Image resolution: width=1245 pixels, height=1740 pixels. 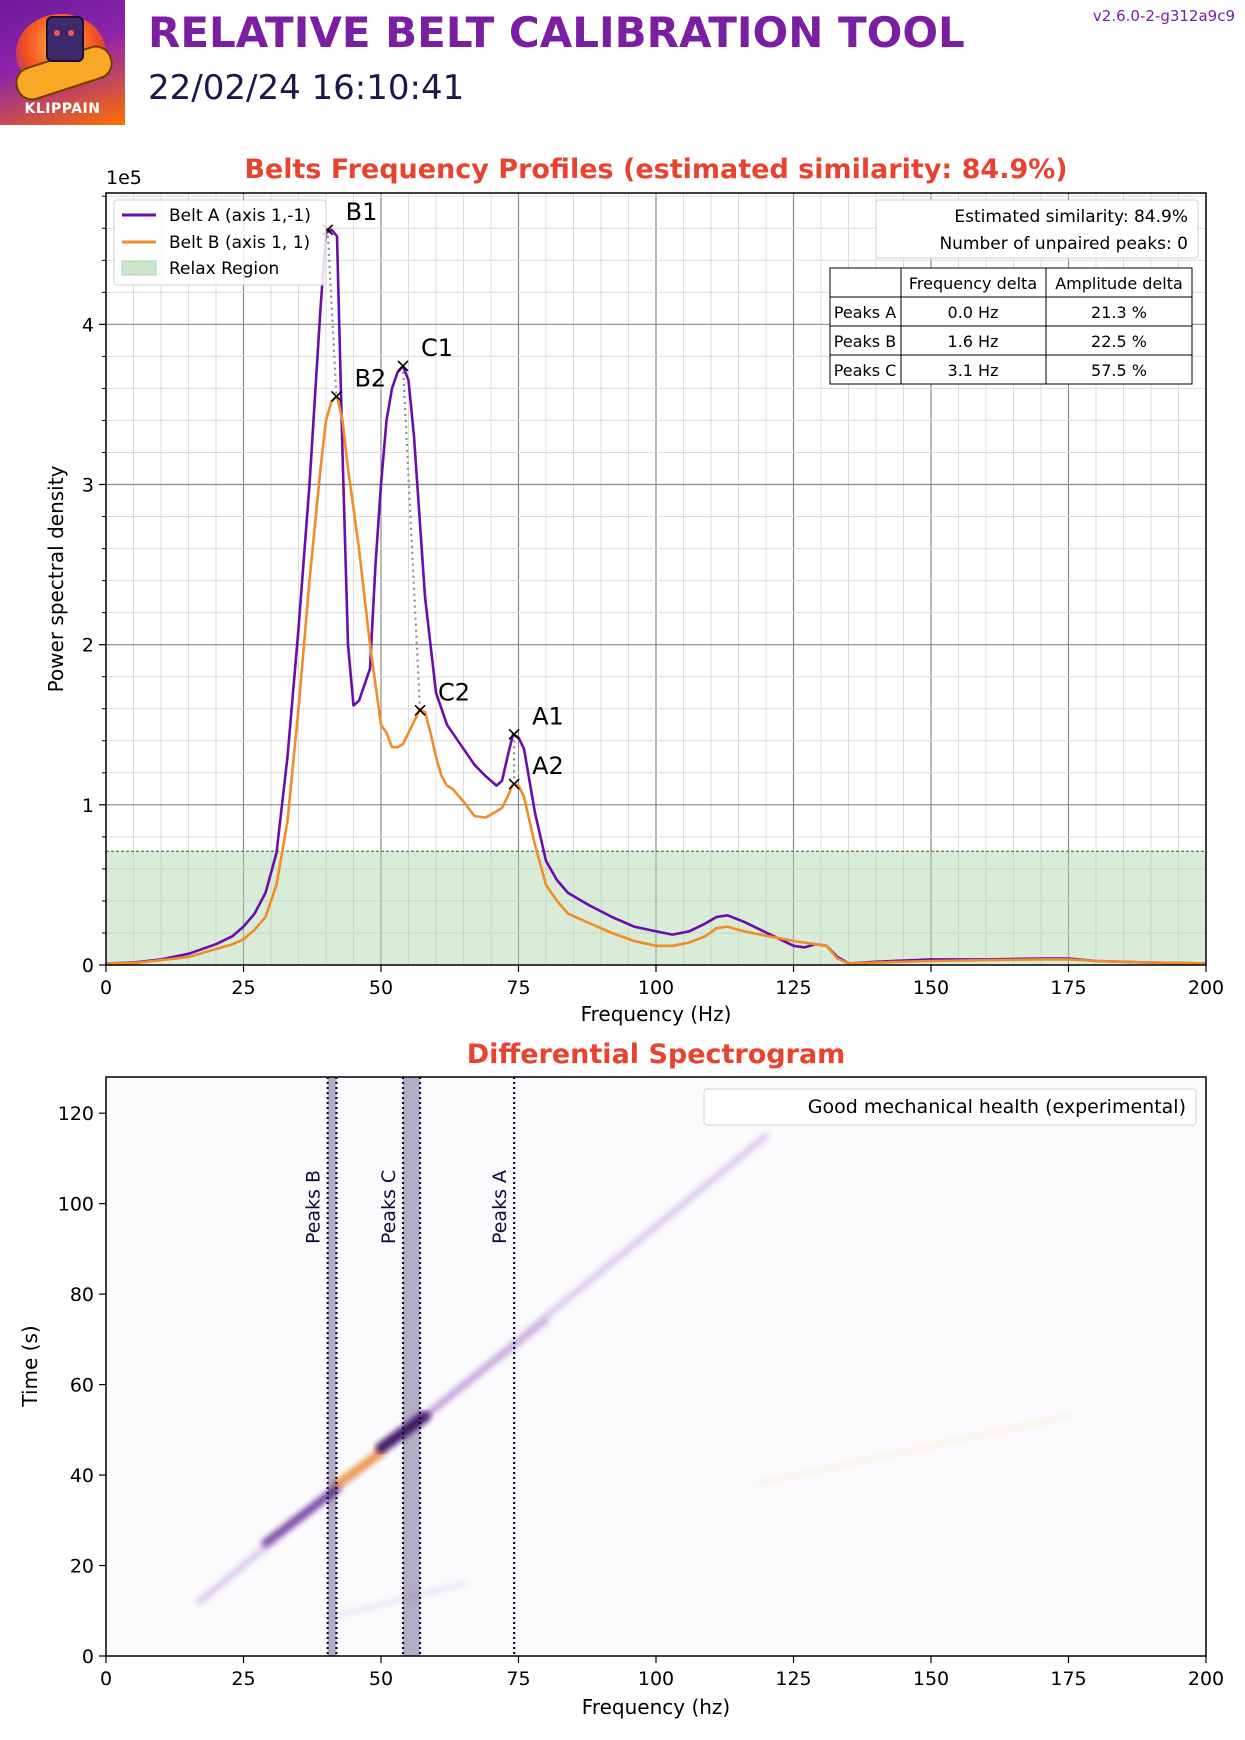 I want to click on y-tick-label: 4, so click(x=88, y=325).